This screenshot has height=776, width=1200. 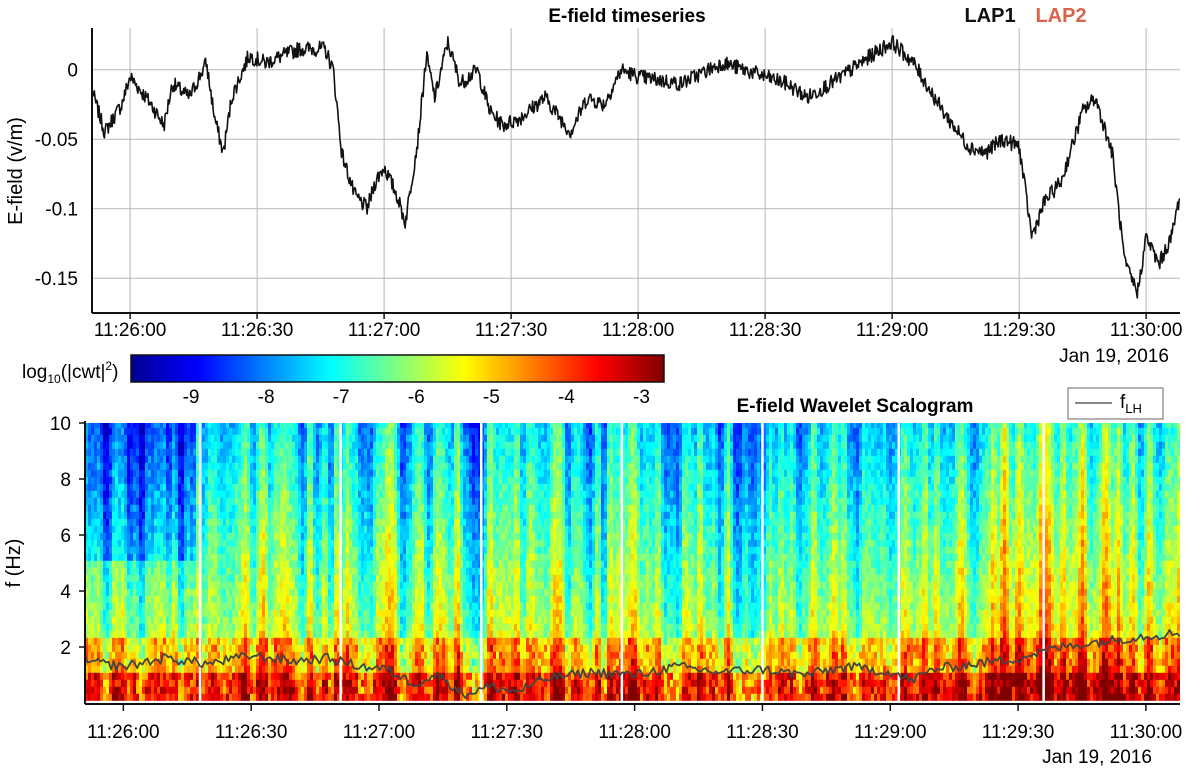 I want to click on scalogram-x-tick-label: 11:28:00, so click(x=634, y=732).